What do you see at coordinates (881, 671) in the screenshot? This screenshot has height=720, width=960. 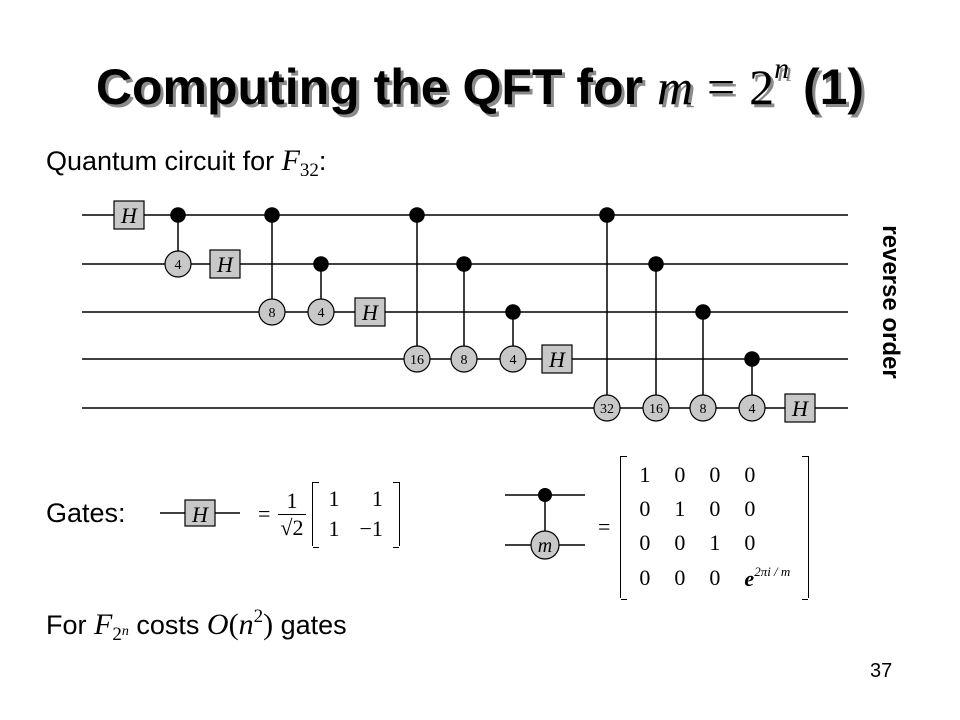 I see `page-number: 37` at bounding box center [881, 671].